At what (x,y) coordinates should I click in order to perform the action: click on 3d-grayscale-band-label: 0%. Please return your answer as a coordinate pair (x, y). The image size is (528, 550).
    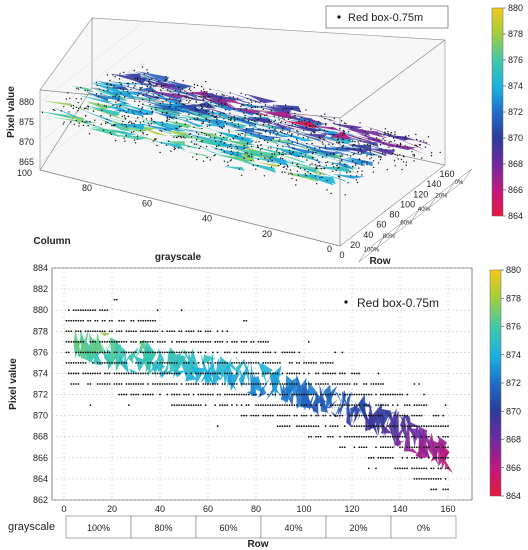
    Looking at the image, I should click on (459, 183).